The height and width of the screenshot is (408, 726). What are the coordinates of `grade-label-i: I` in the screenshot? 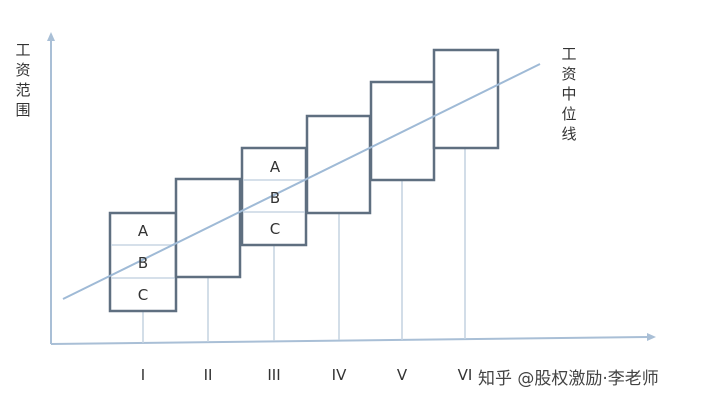 It's located at (143, 375).